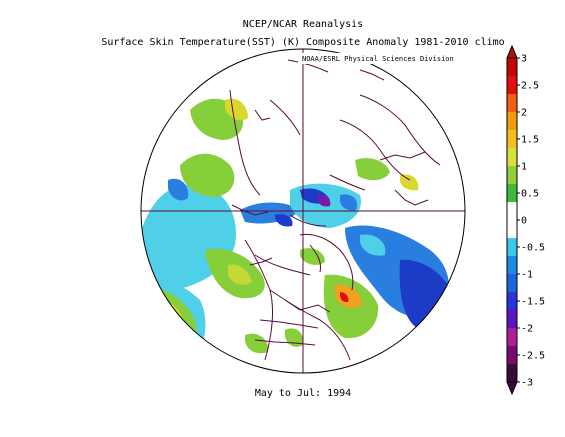 The image size is (565, 437). What do you see at coordinates (524, 59) in the screenshot?
I see `colorbar-label: 3` at bounding box center [524, 59].